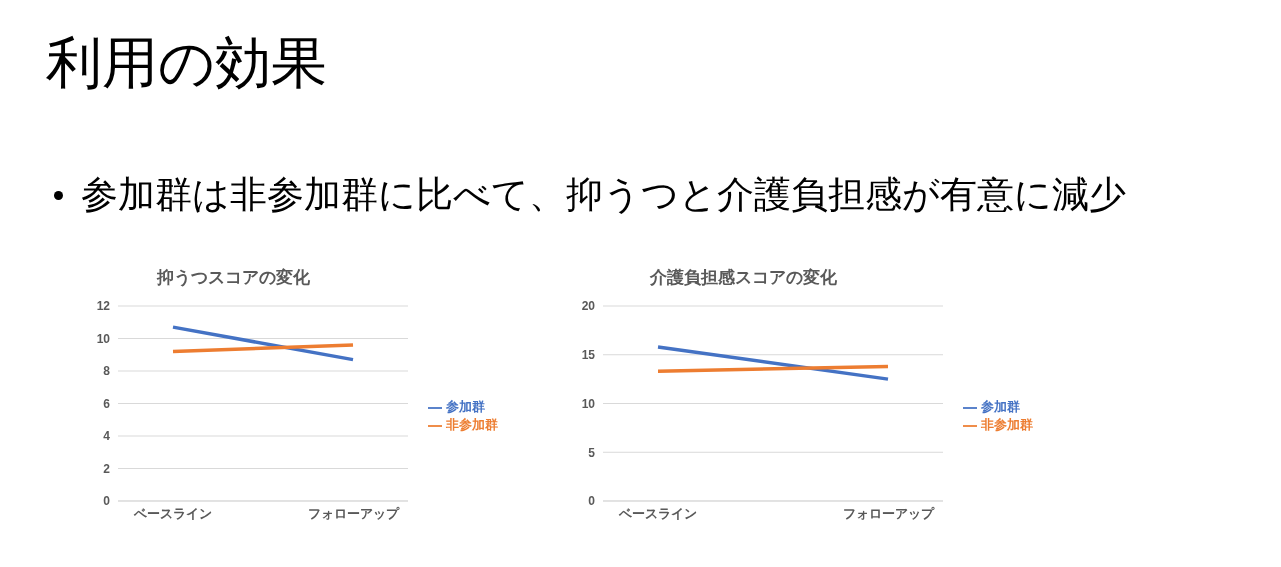  What do you see at coordinates (107, 468) in the screenshot?
I see `y-tick-label: 2` at bounding box center [107, 468].